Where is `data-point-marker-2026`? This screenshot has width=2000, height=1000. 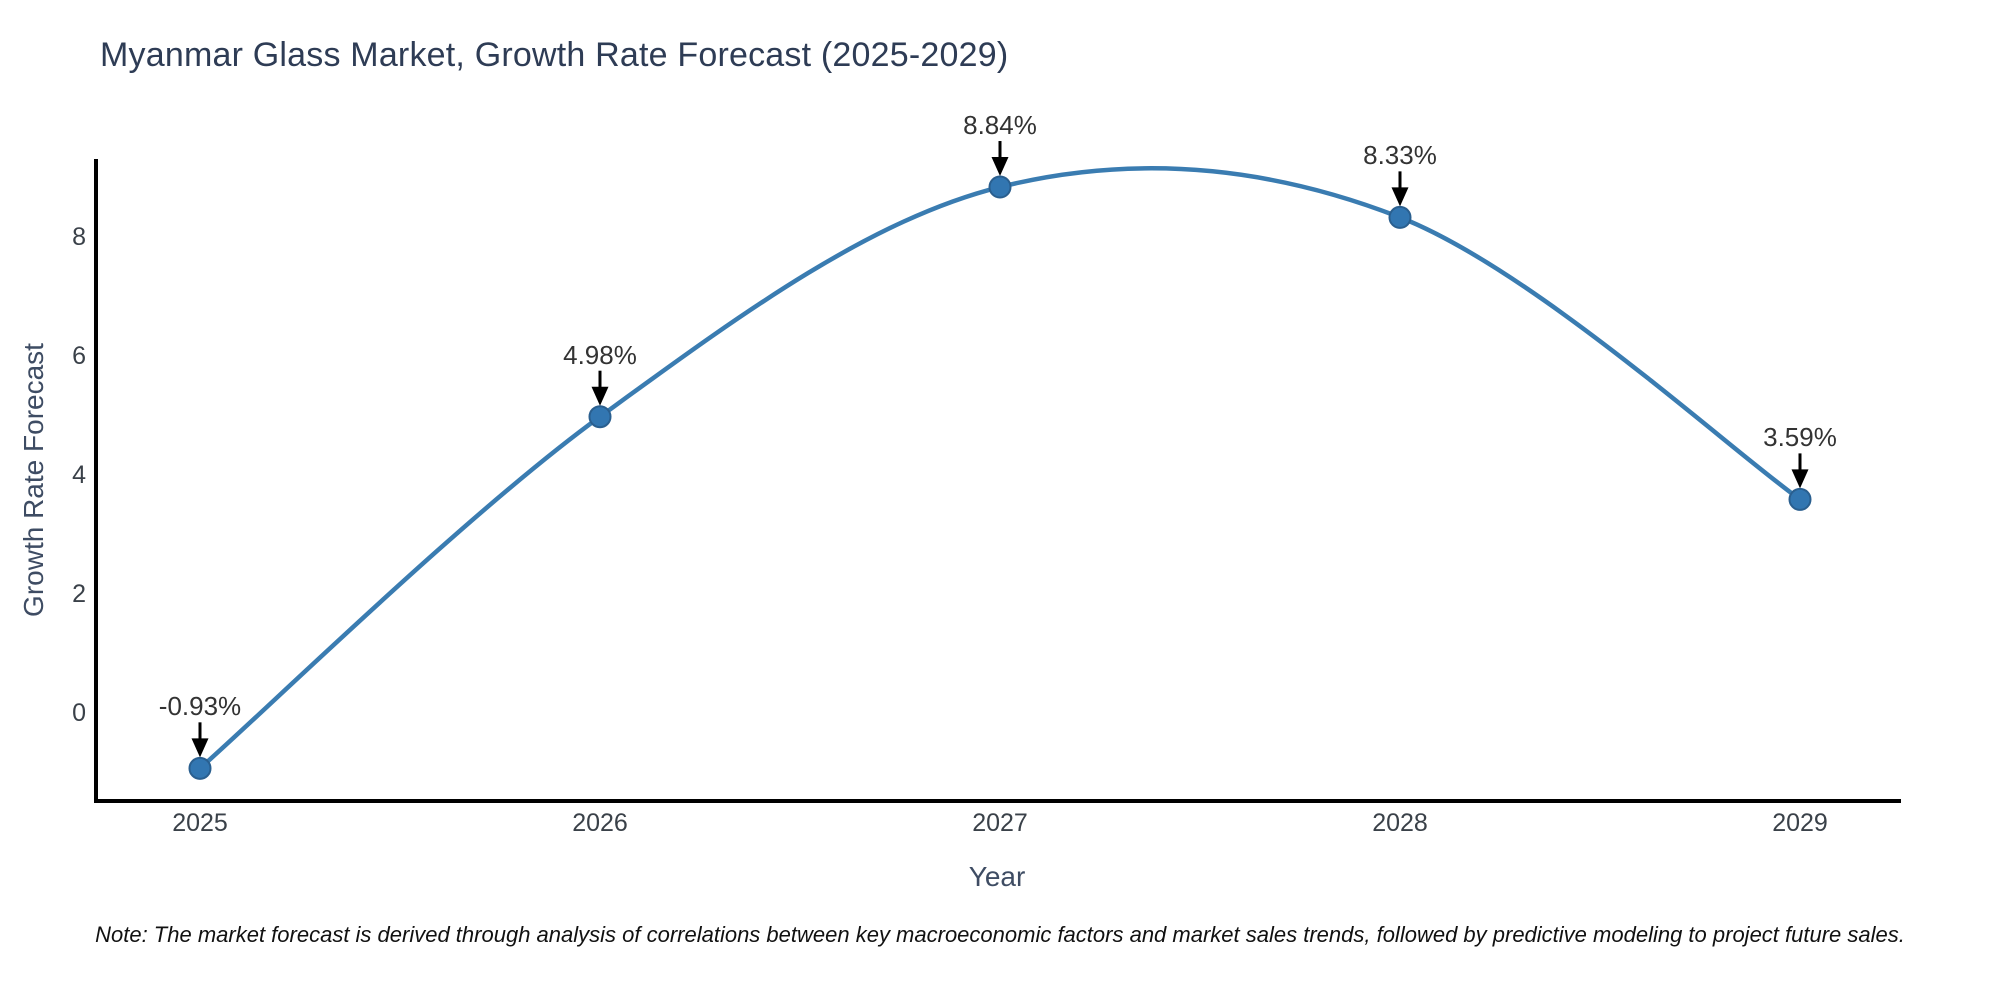 data-point-marker-2026 is located at coordinates (600, 417).